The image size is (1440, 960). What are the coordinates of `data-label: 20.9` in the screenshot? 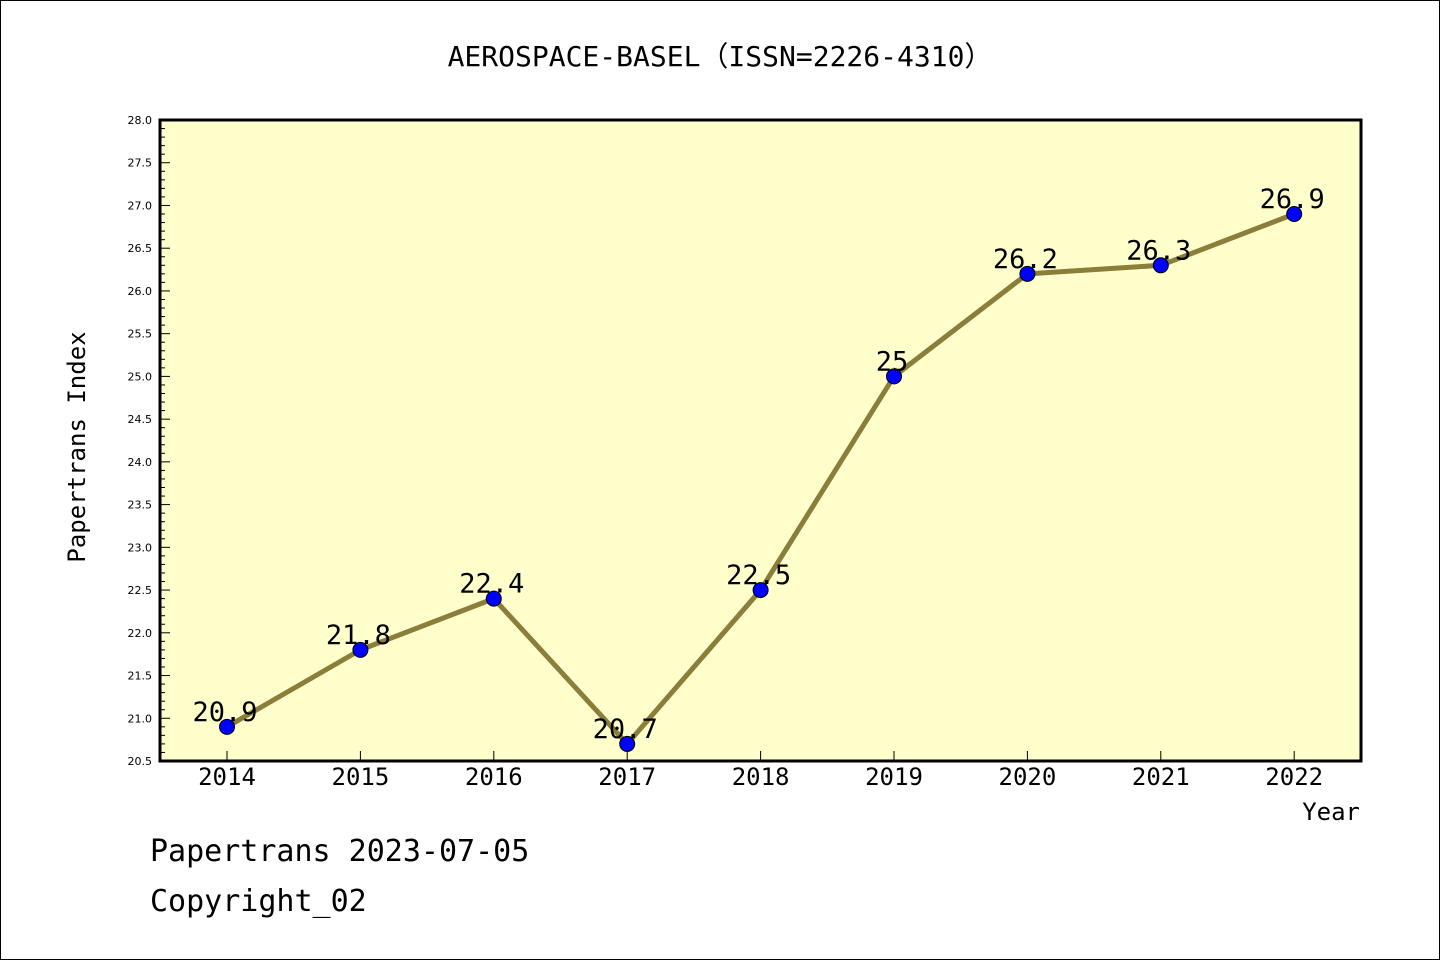 It's located at (224, 712).